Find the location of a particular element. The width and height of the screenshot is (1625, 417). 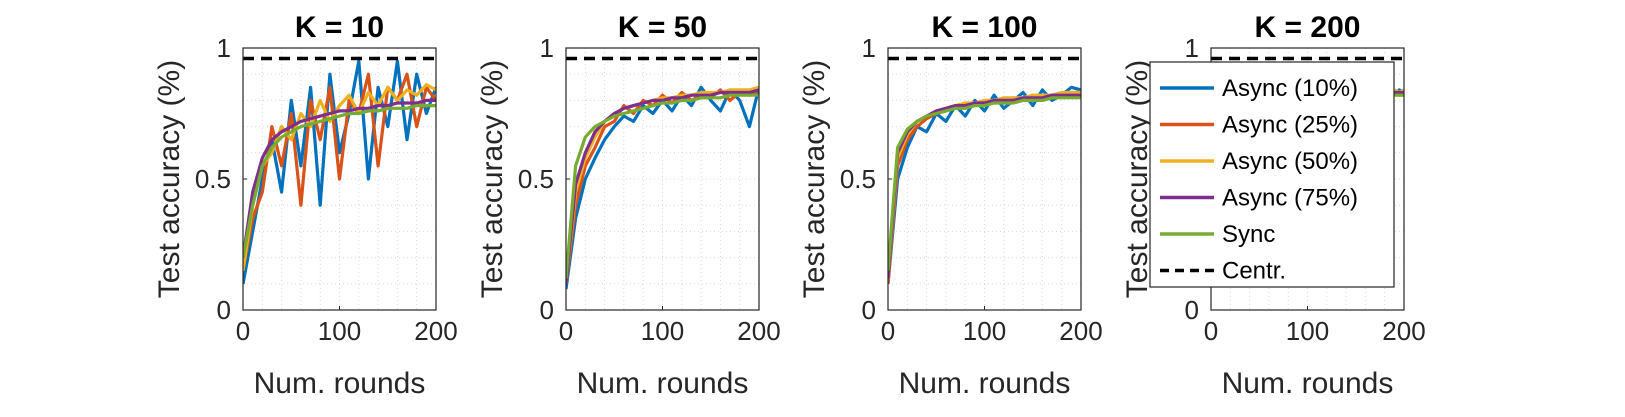

legend-label-4: Async (75%) is located at coordinates (1290, 198).